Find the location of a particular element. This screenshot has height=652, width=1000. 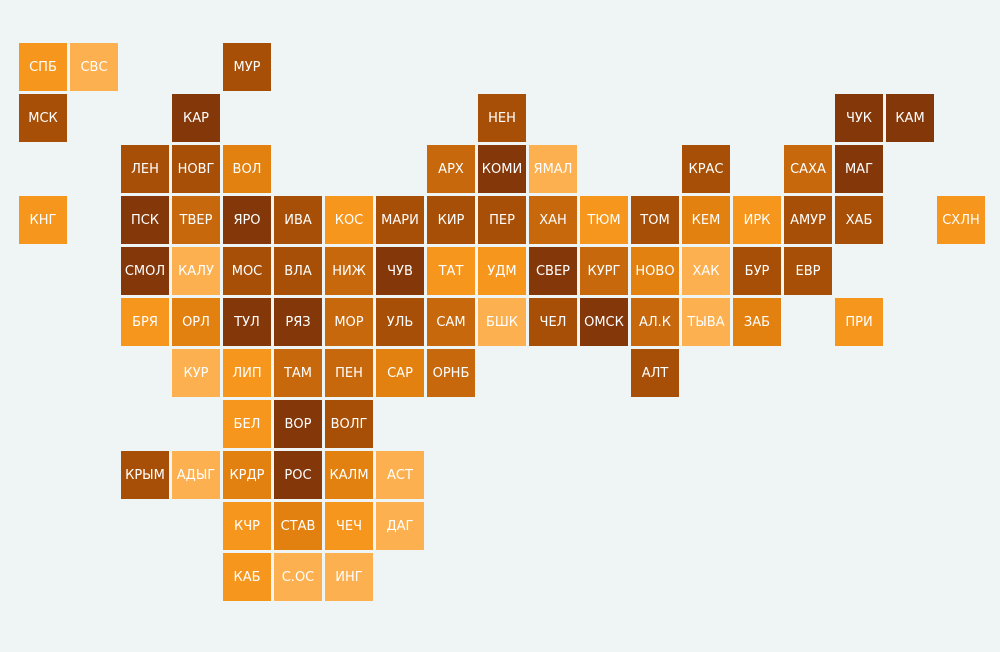

region-tile: ПЕН is located at coordinates (349, 373).